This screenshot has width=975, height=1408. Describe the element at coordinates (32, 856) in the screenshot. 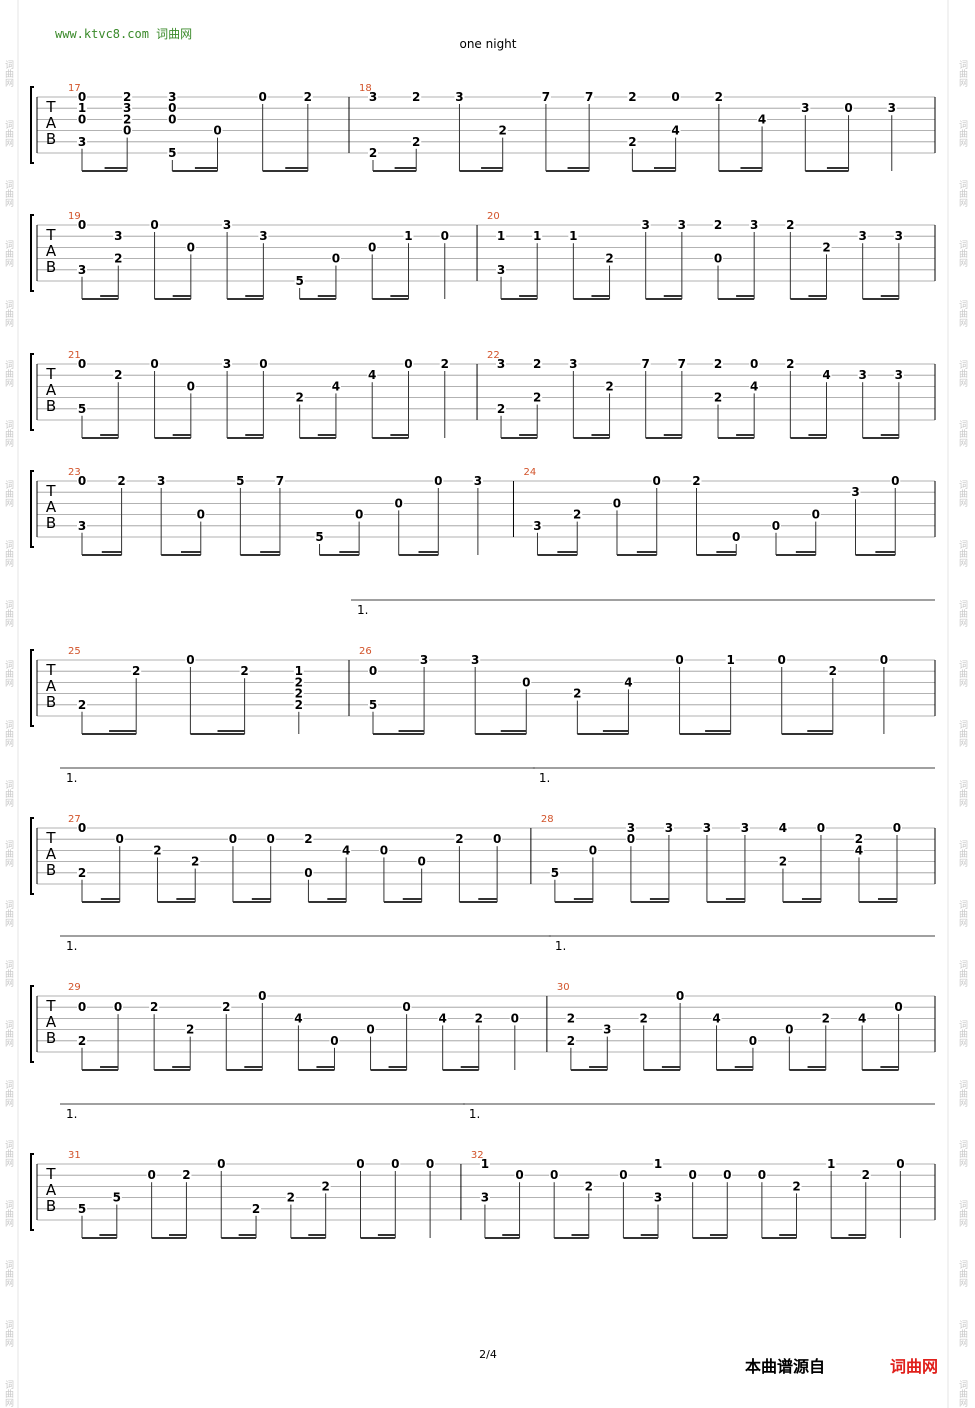

I see `system-bracket` at that location.